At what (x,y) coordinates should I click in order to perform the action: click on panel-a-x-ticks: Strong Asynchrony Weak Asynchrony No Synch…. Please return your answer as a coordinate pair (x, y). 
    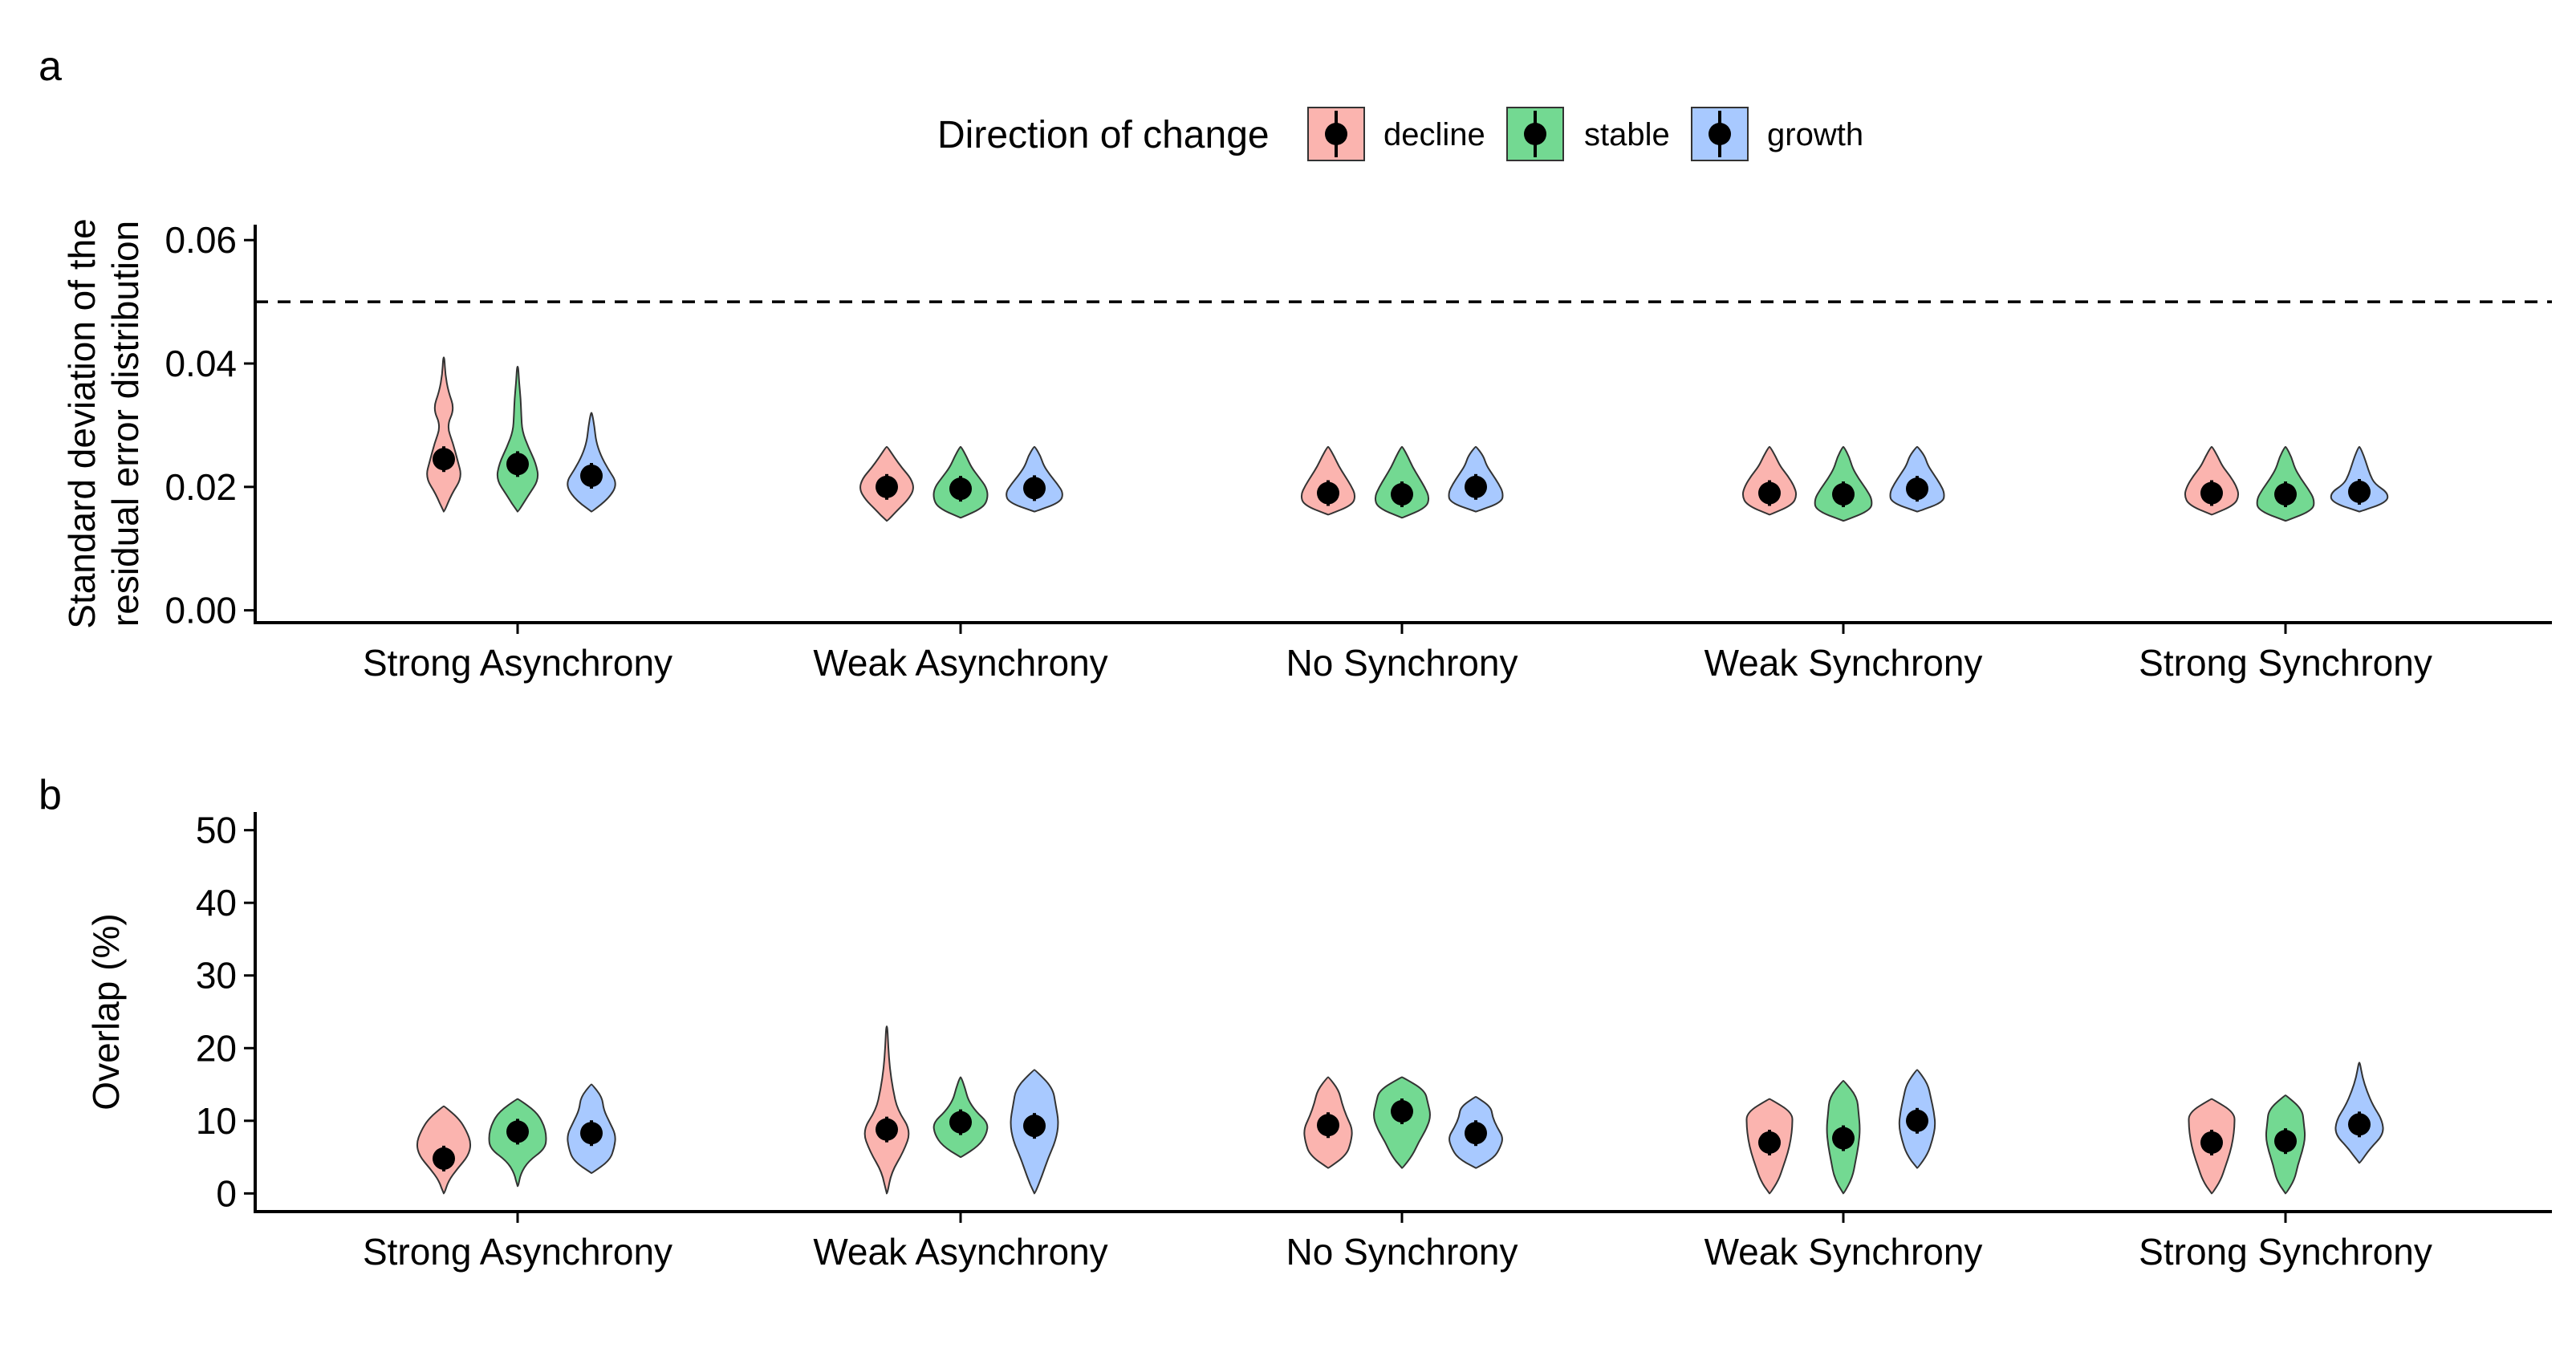
    Looking at the image, I should click on (1398, 653).